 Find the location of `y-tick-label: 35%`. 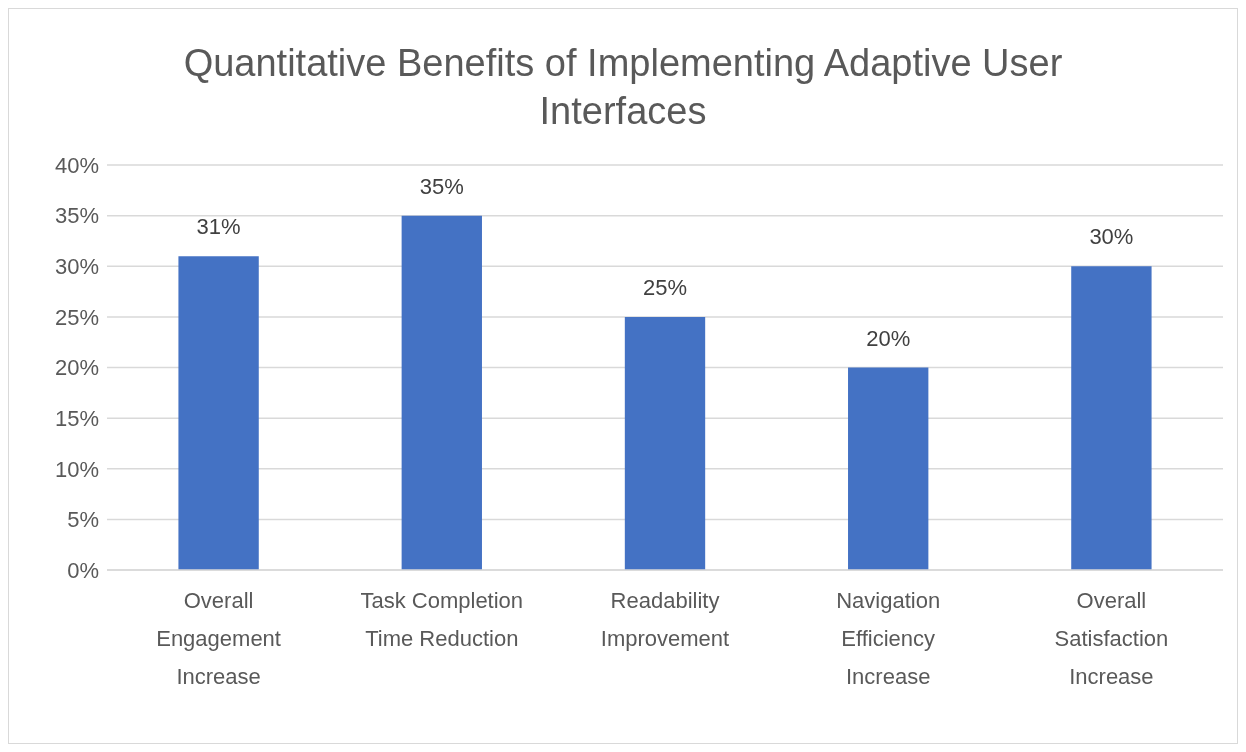

y-tick-label: 35% is located at coordinates (76, 216).